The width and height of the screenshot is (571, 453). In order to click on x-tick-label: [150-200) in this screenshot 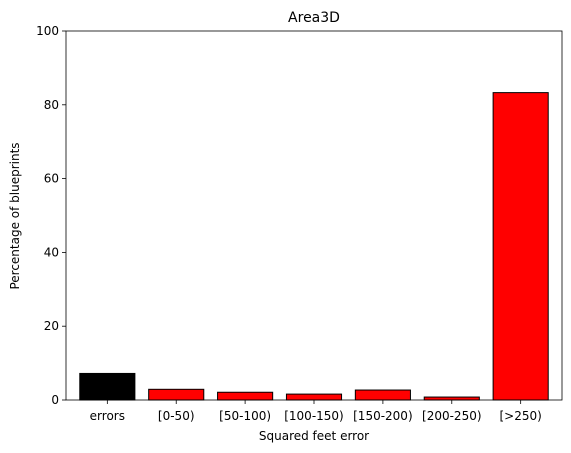, I will do `click(383, 416)`.